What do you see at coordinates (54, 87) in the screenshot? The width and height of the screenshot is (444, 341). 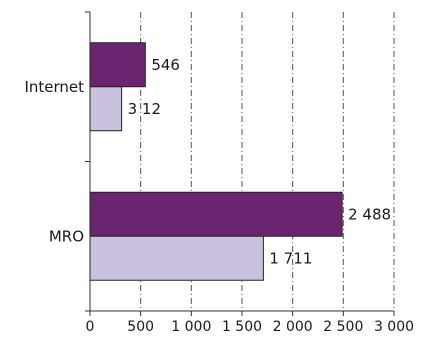 I see `category-label: Internet` at bounding box center [54, 87].